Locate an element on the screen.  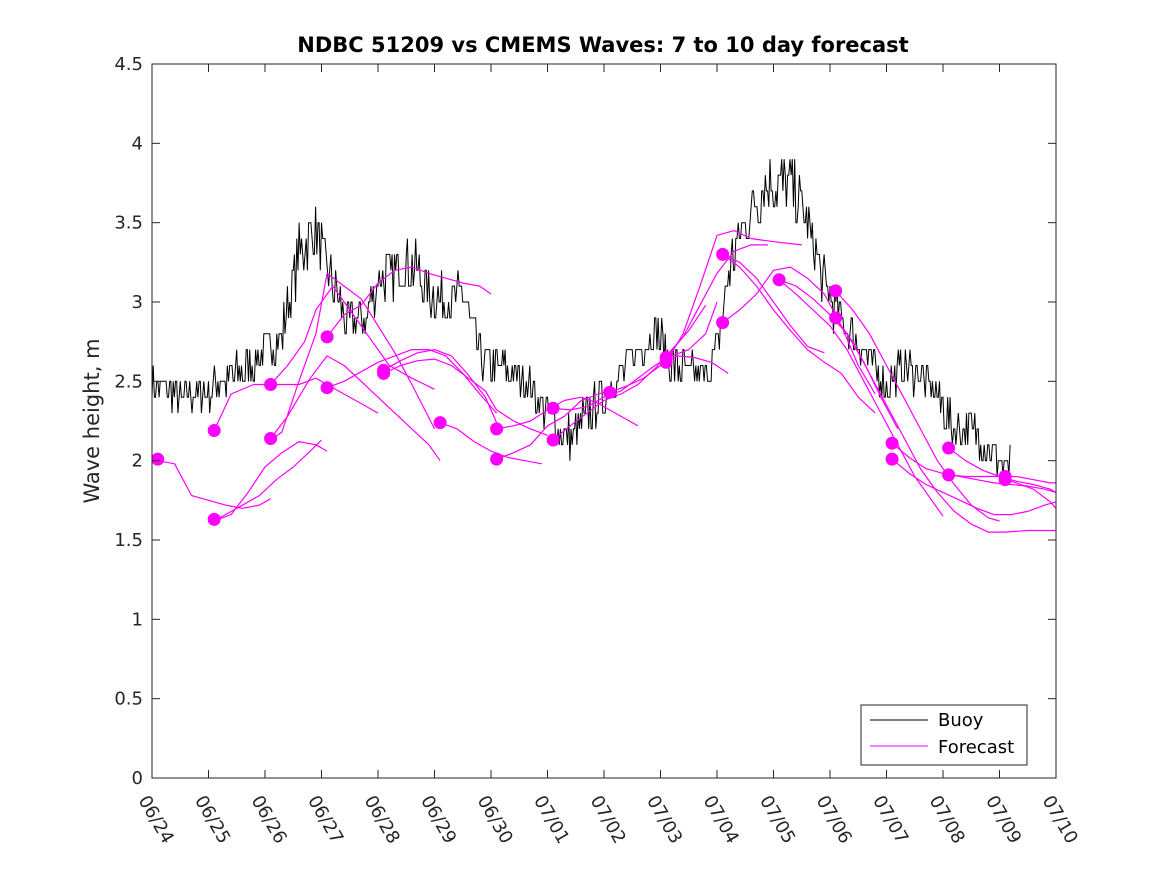
legend: Buoy Forecast is located at coordinates (944, 735).